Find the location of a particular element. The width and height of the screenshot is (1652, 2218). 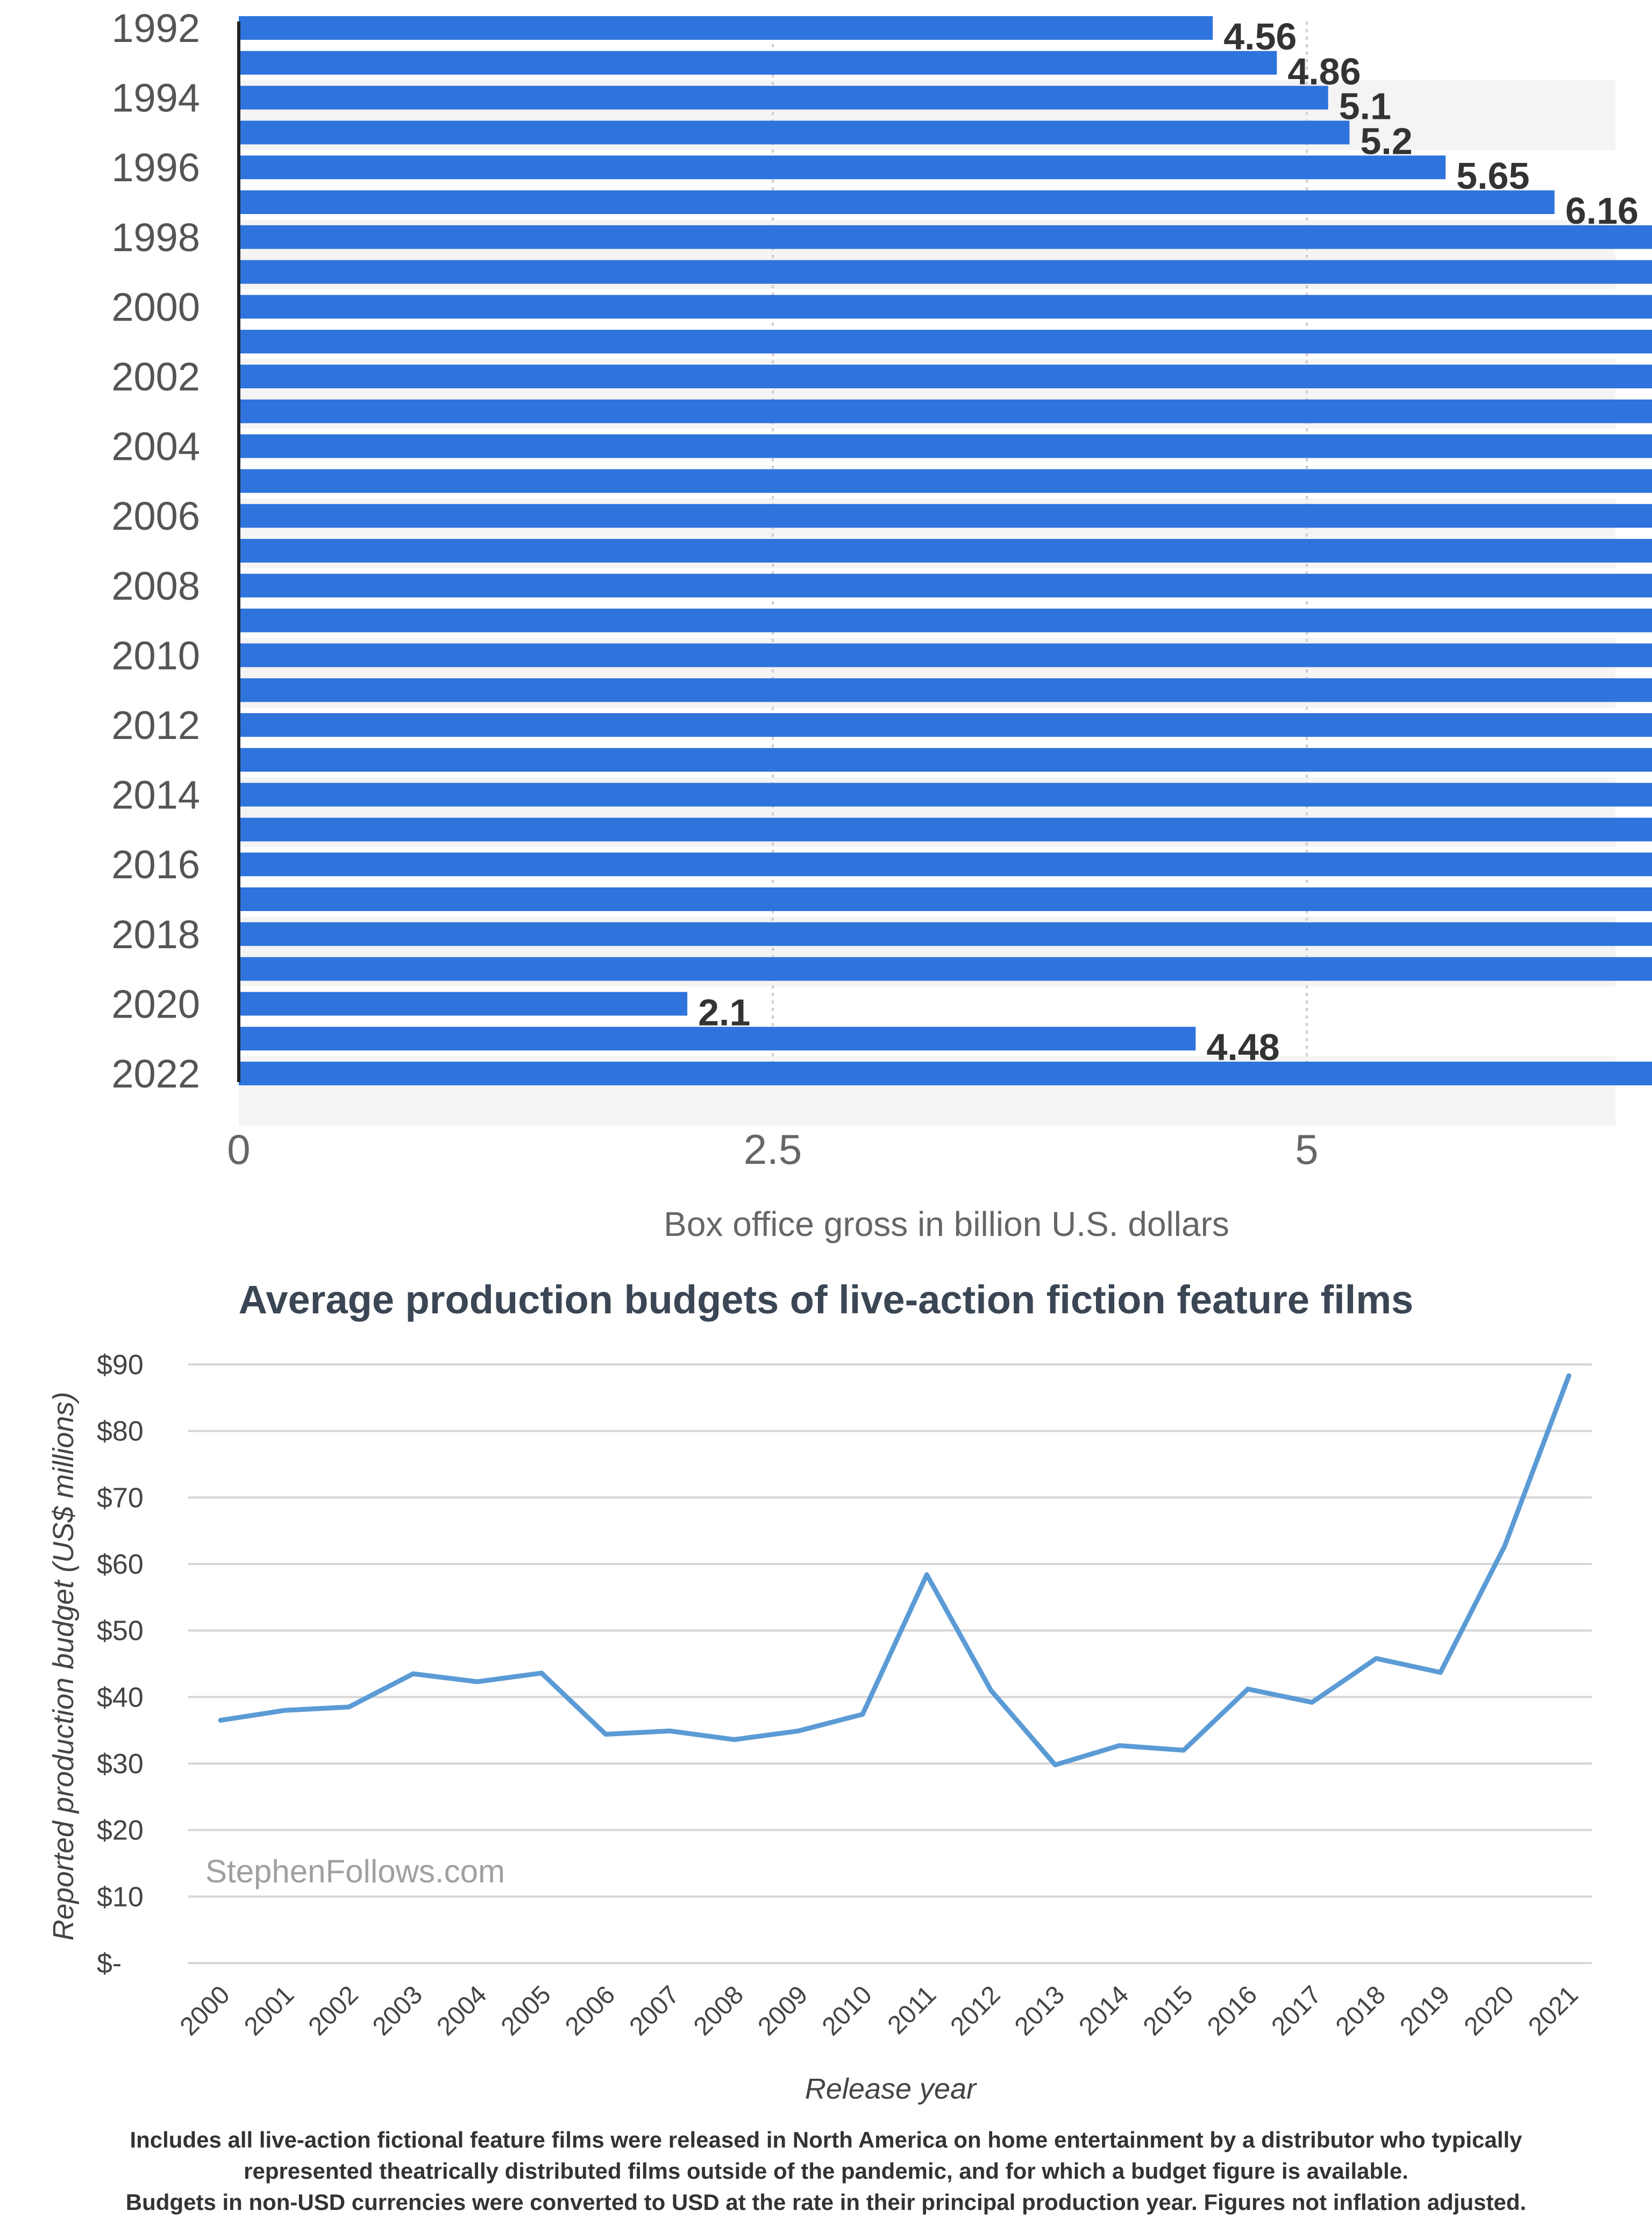

budget-data-points is located at coordinates (894, 1570).